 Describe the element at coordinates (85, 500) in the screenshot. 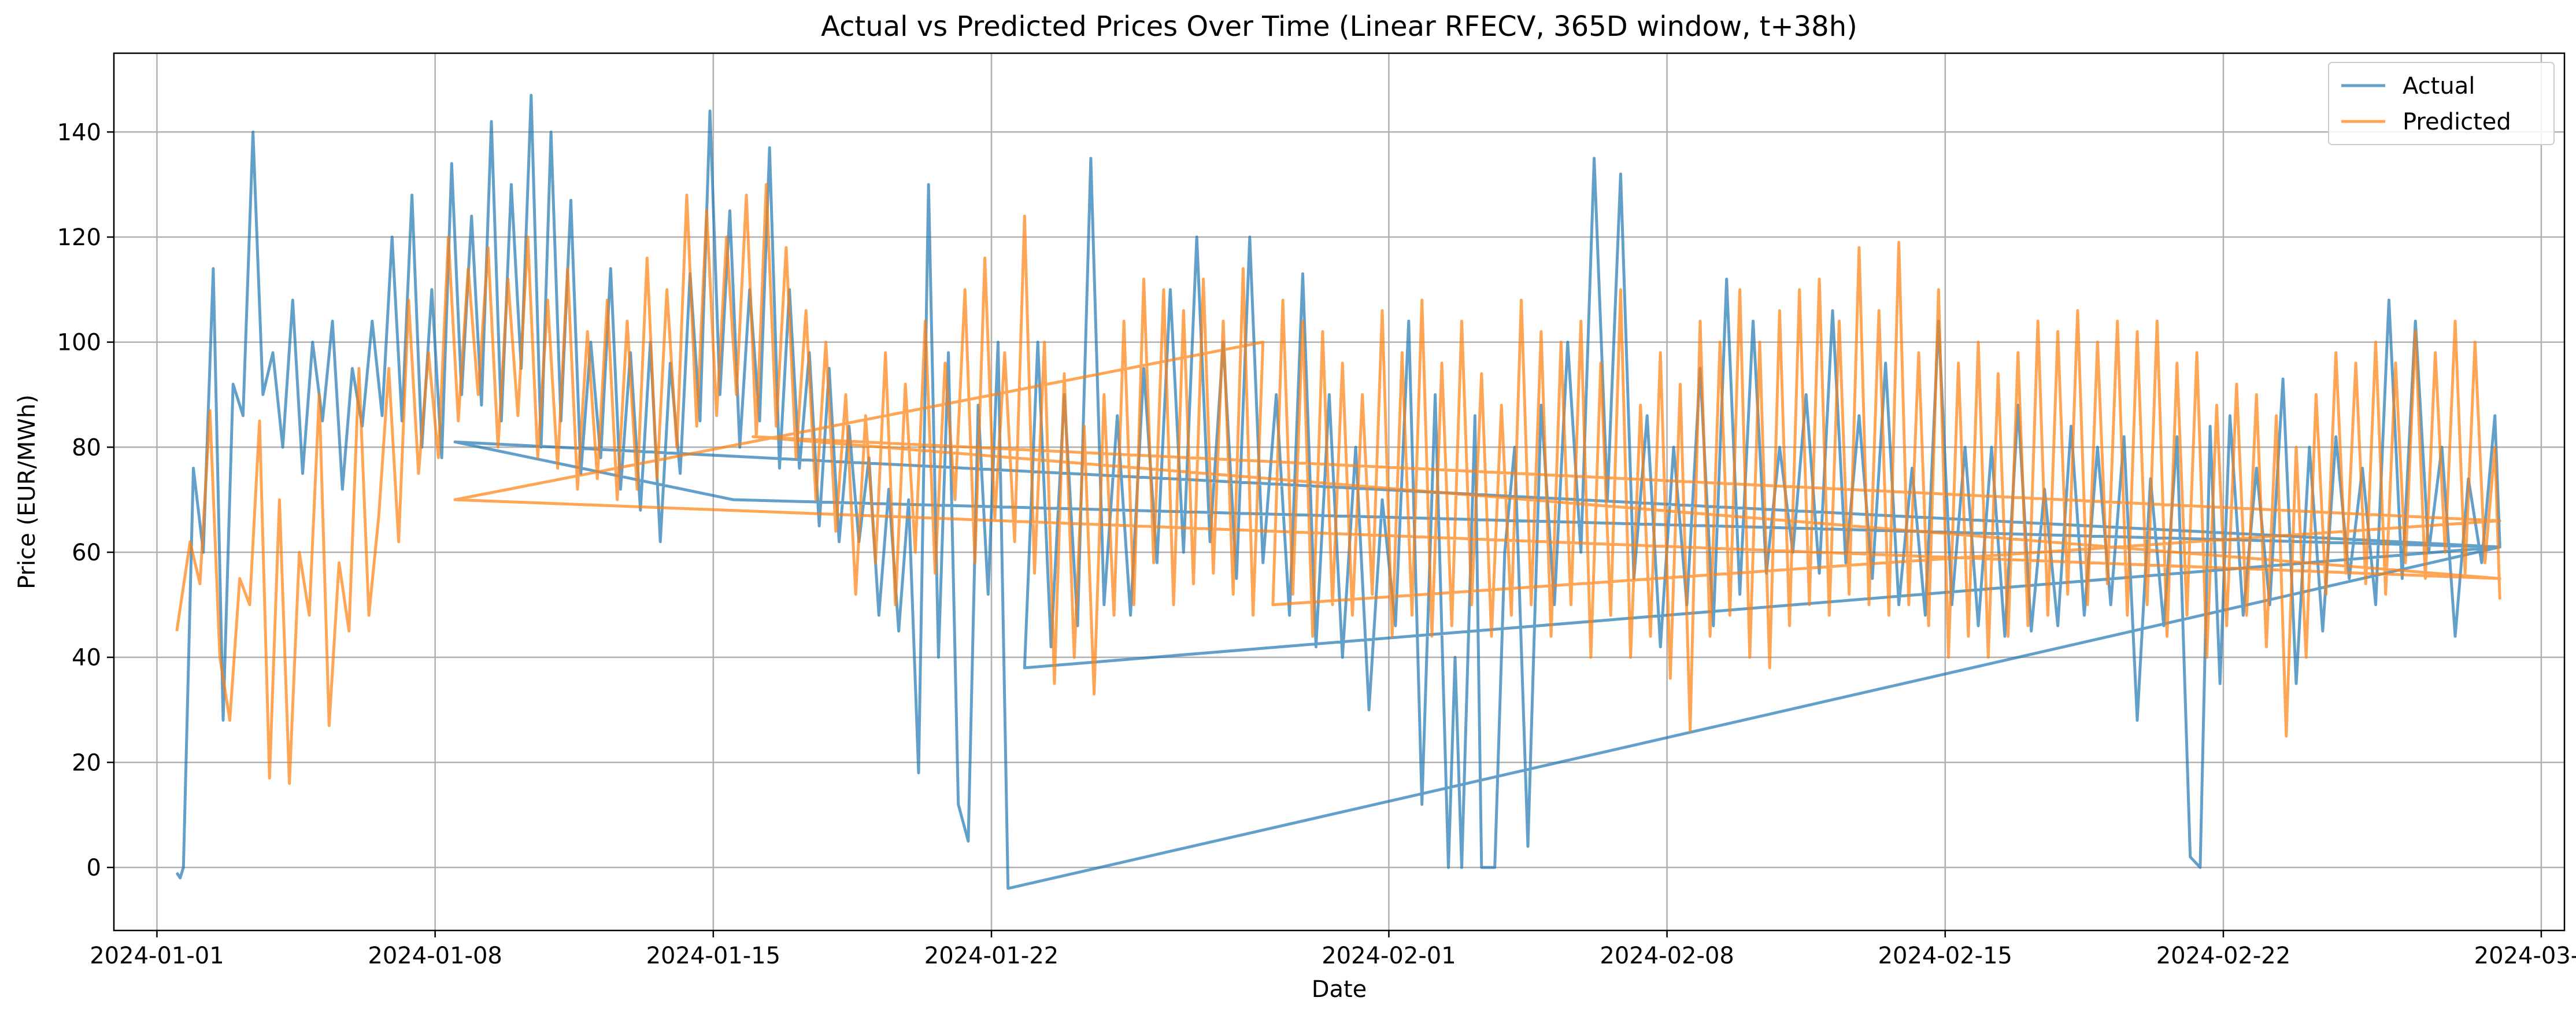

I see `y-axis: 0 20 40 60 80 100 120 140` at that location.